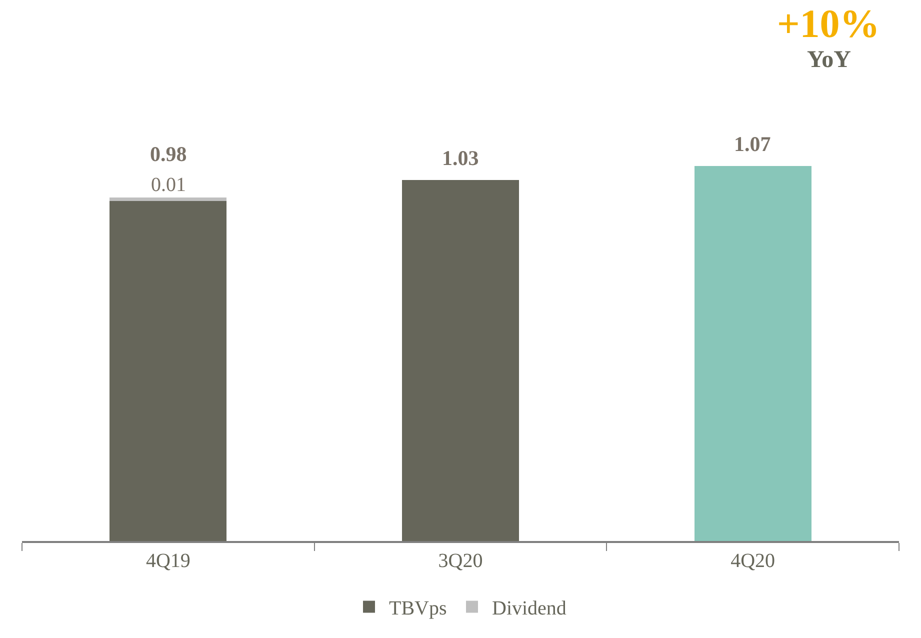 The height and width of the screenshot is (638, 921). Describe the element at coordinates (828, 23) in the screenshot. I see `text: +10%` at that location.